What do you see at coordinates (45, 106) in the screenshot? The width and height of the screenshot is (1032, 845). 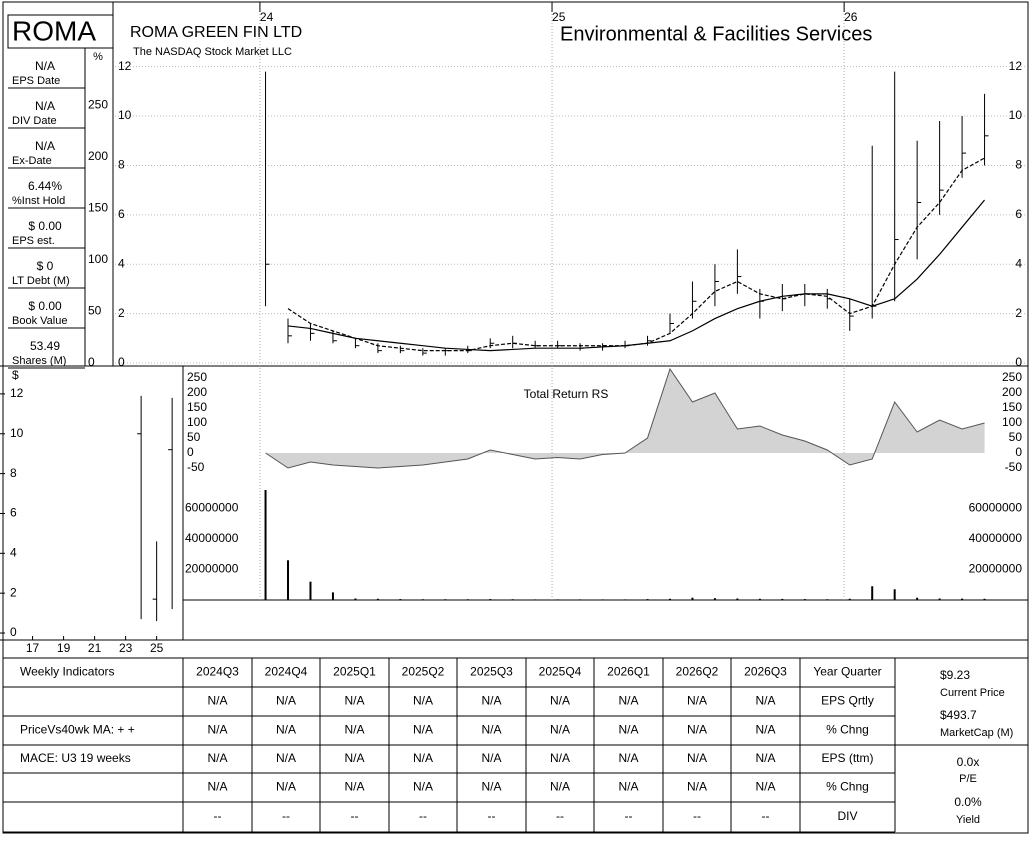 I see `stat-value: N/A` at bounding box center [45, 106].